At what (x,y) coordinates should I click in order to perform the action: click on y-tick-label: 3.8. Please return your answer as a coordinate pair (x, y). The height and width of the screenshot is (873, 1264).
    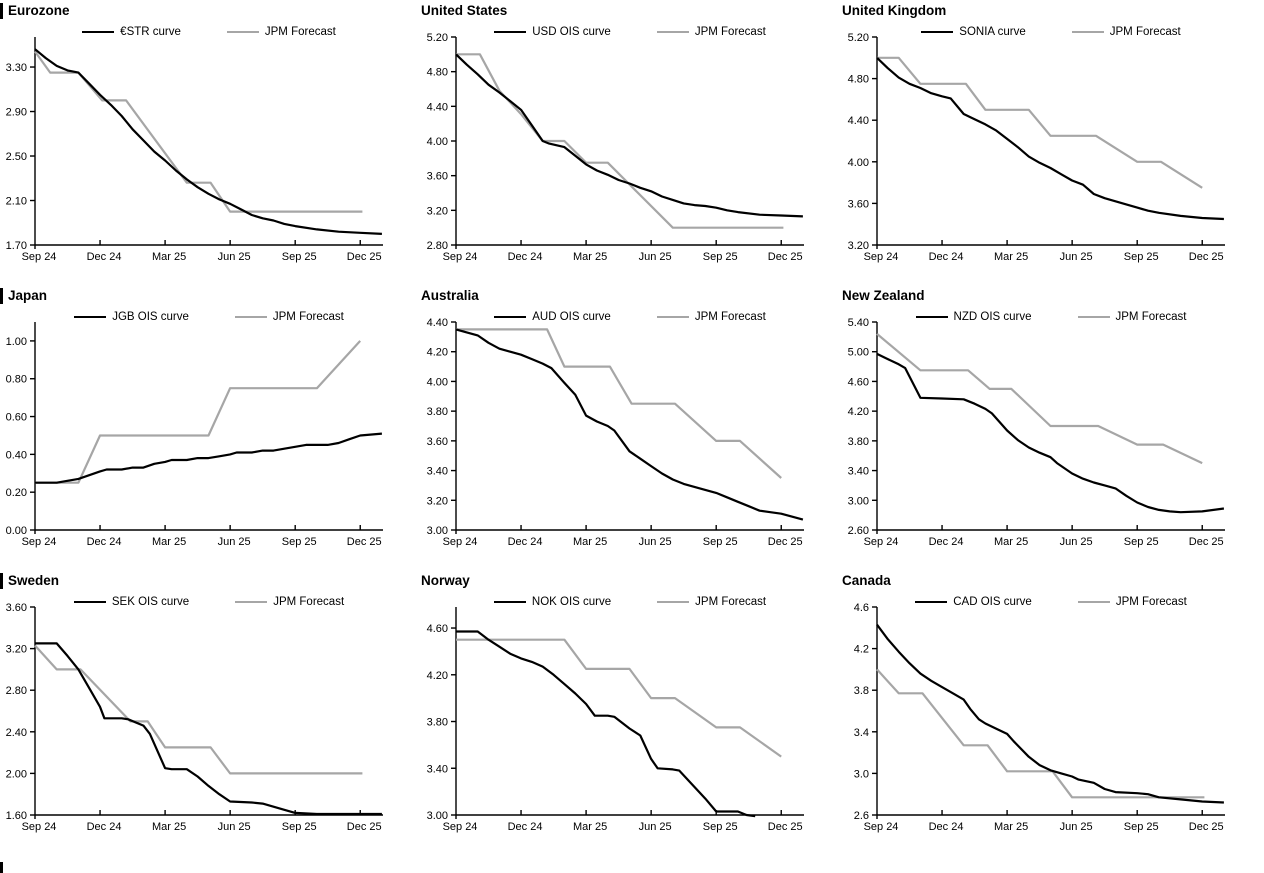
    Looking at the image, I should click on (861, 691).